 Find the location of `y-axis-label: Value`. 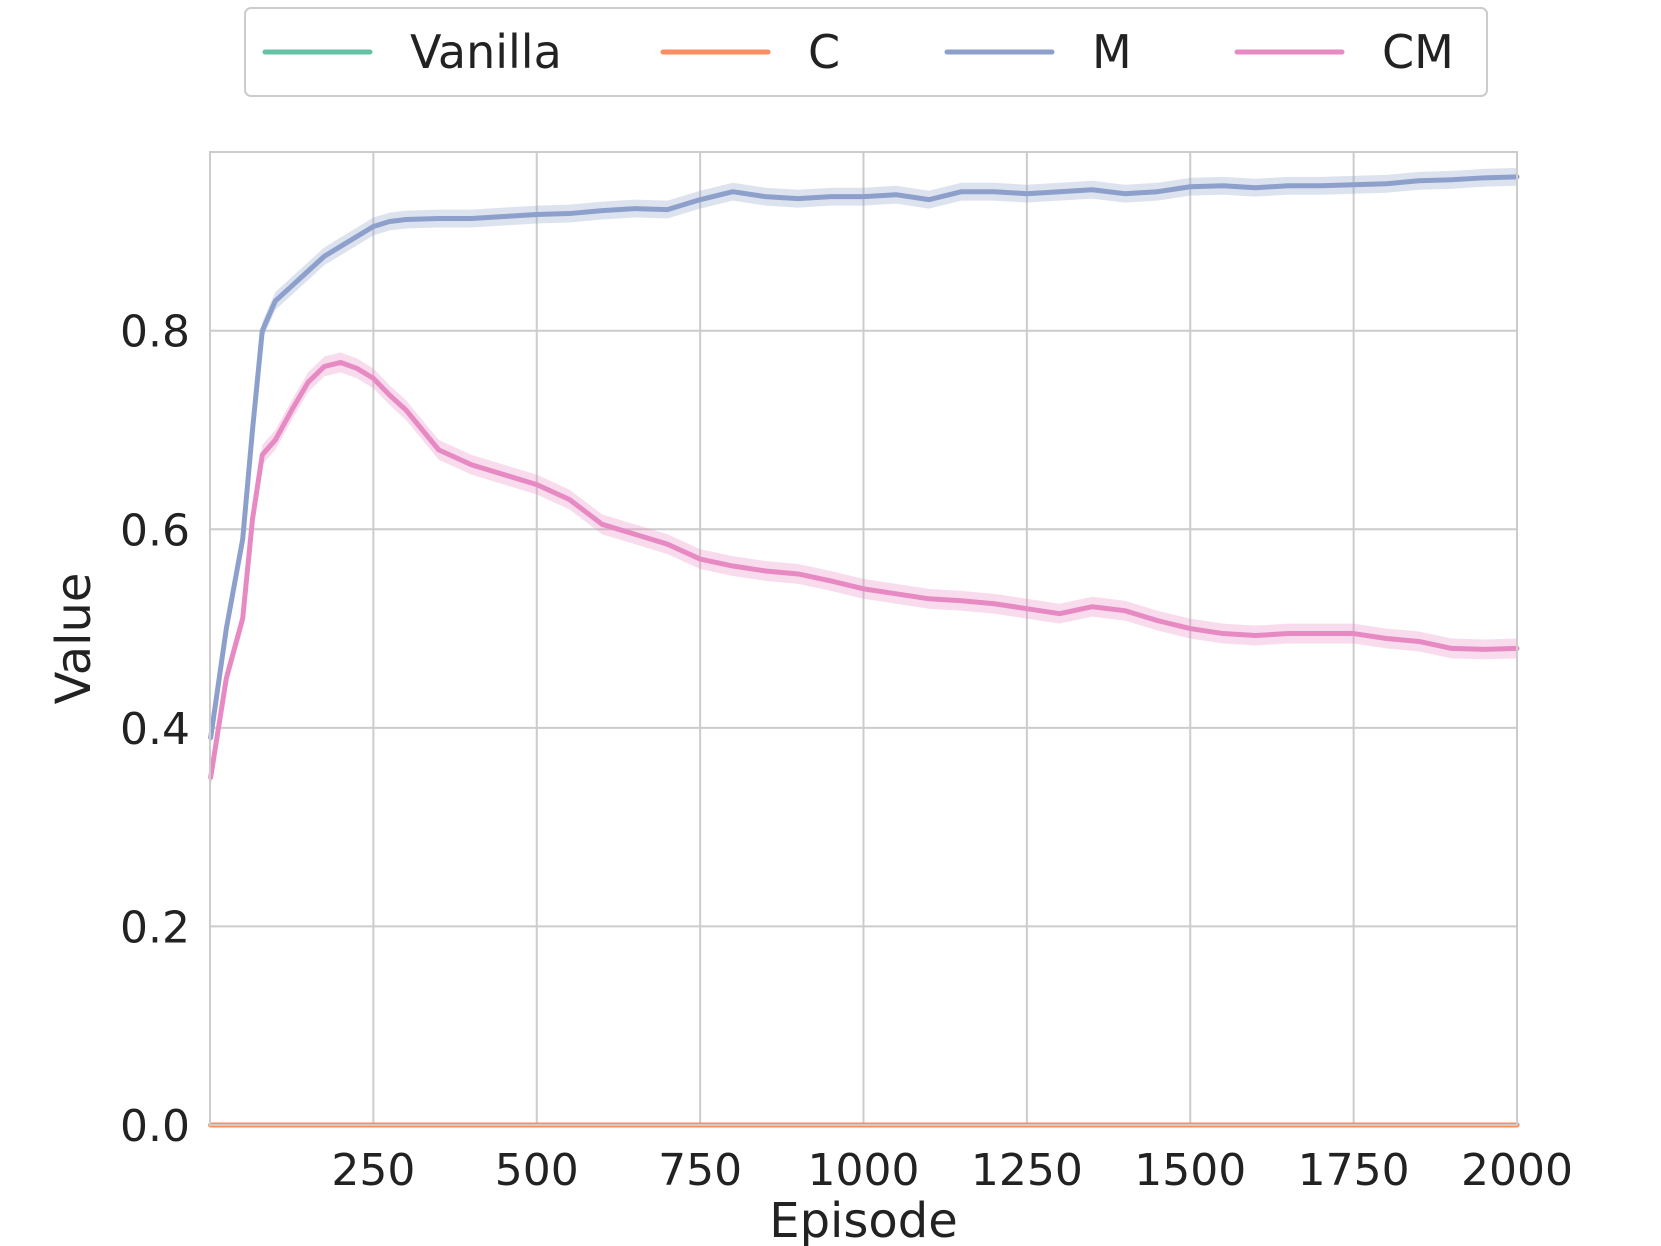

y-axis-label: Value is located at coordinates (74, 639).